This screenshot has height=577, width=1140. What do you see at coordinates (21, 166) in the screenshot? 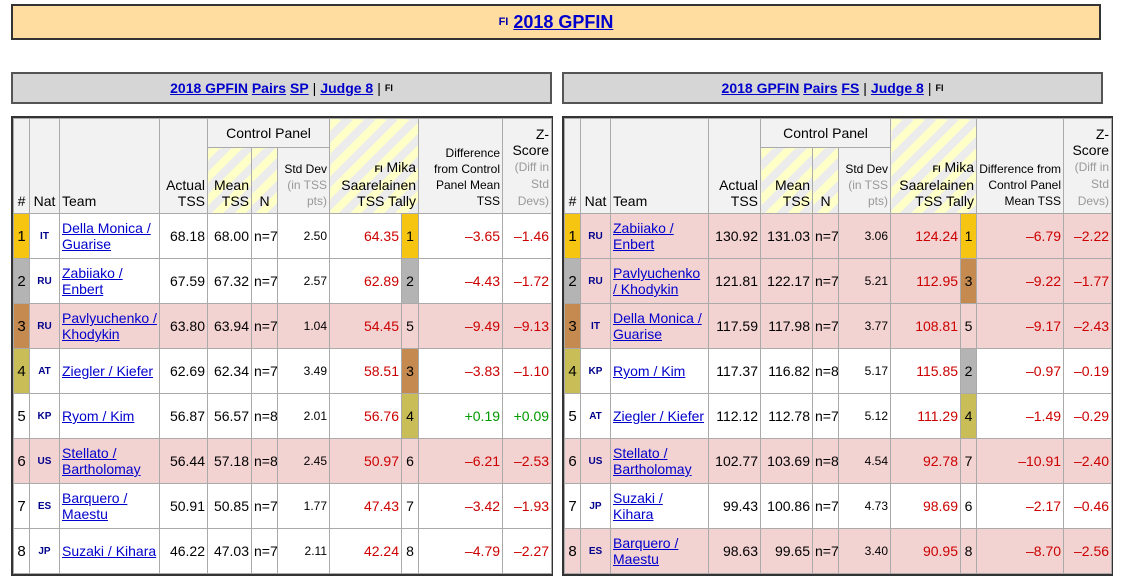
I see `col-rank: #` at bounding box center [21, 166].